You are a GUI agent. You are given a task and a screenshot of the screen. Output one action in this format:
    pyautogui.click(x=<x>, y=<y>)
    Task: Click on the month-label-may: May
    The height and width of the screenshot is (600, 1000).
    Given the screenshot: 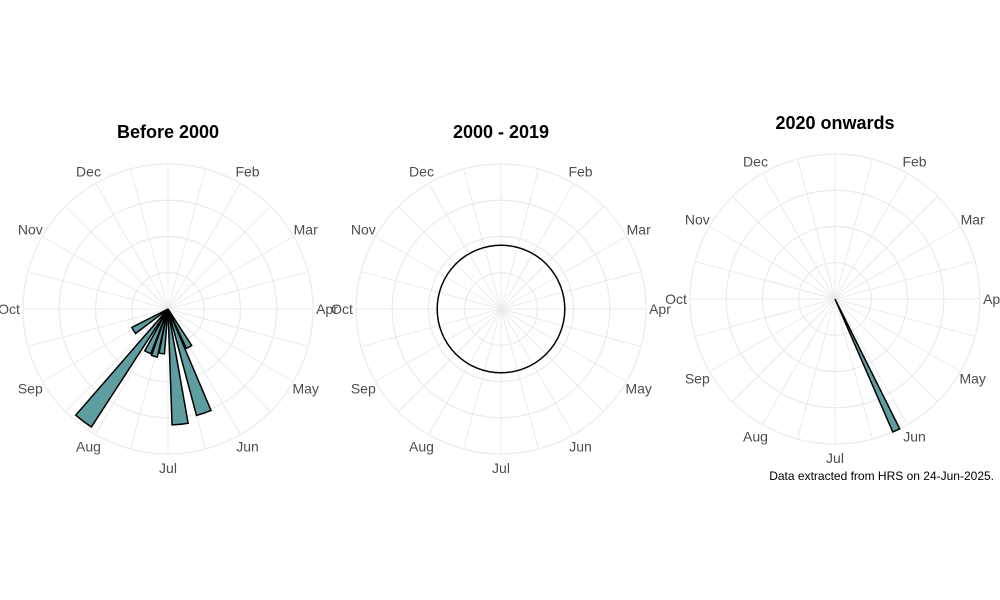 What is the action you would take?
    pyautogui.click(x=972, y=379)
    